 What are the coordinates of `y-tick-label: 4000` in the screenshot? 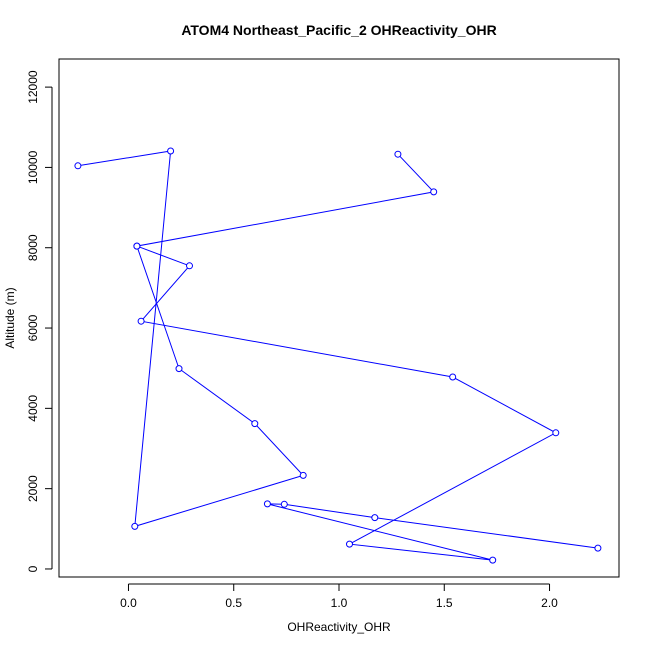 It's located at (33, 408).